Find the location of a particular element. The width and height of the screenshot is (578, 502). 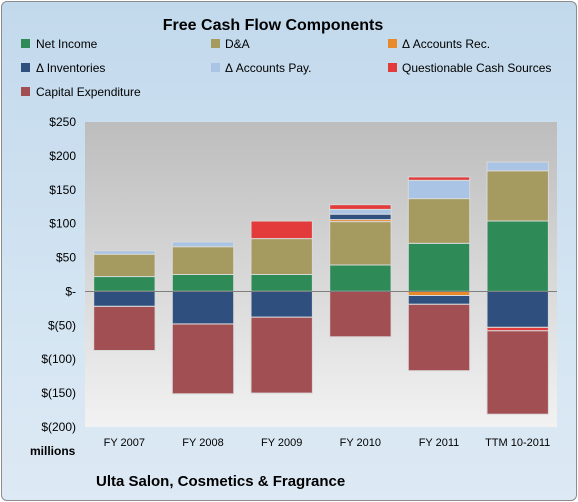

x-tick-label: FY 2009 is located at coordinates (281, 443).